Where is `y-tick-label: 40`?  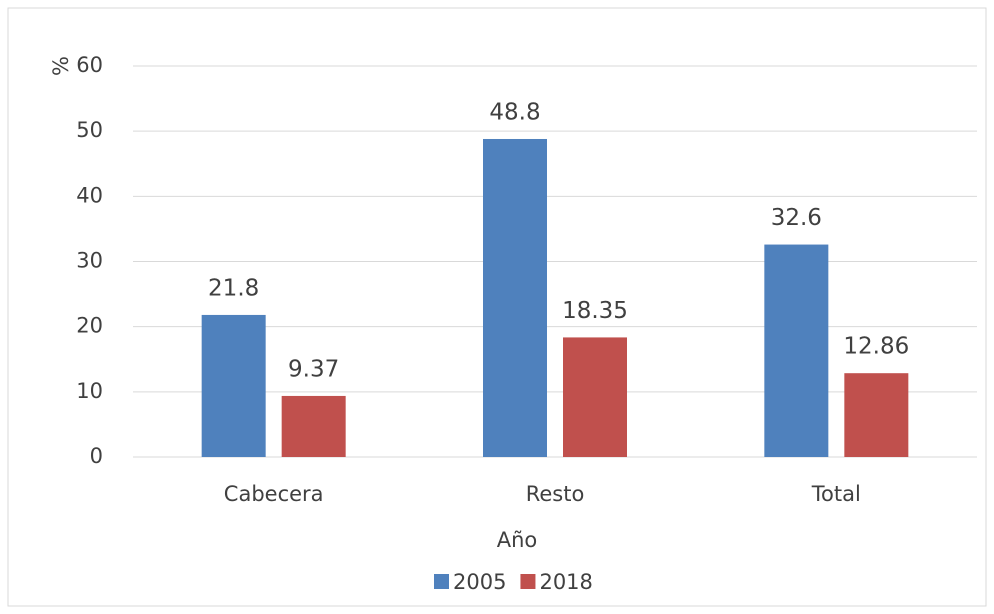
y-tick-label: 40 is located at coordinates (89, 195).